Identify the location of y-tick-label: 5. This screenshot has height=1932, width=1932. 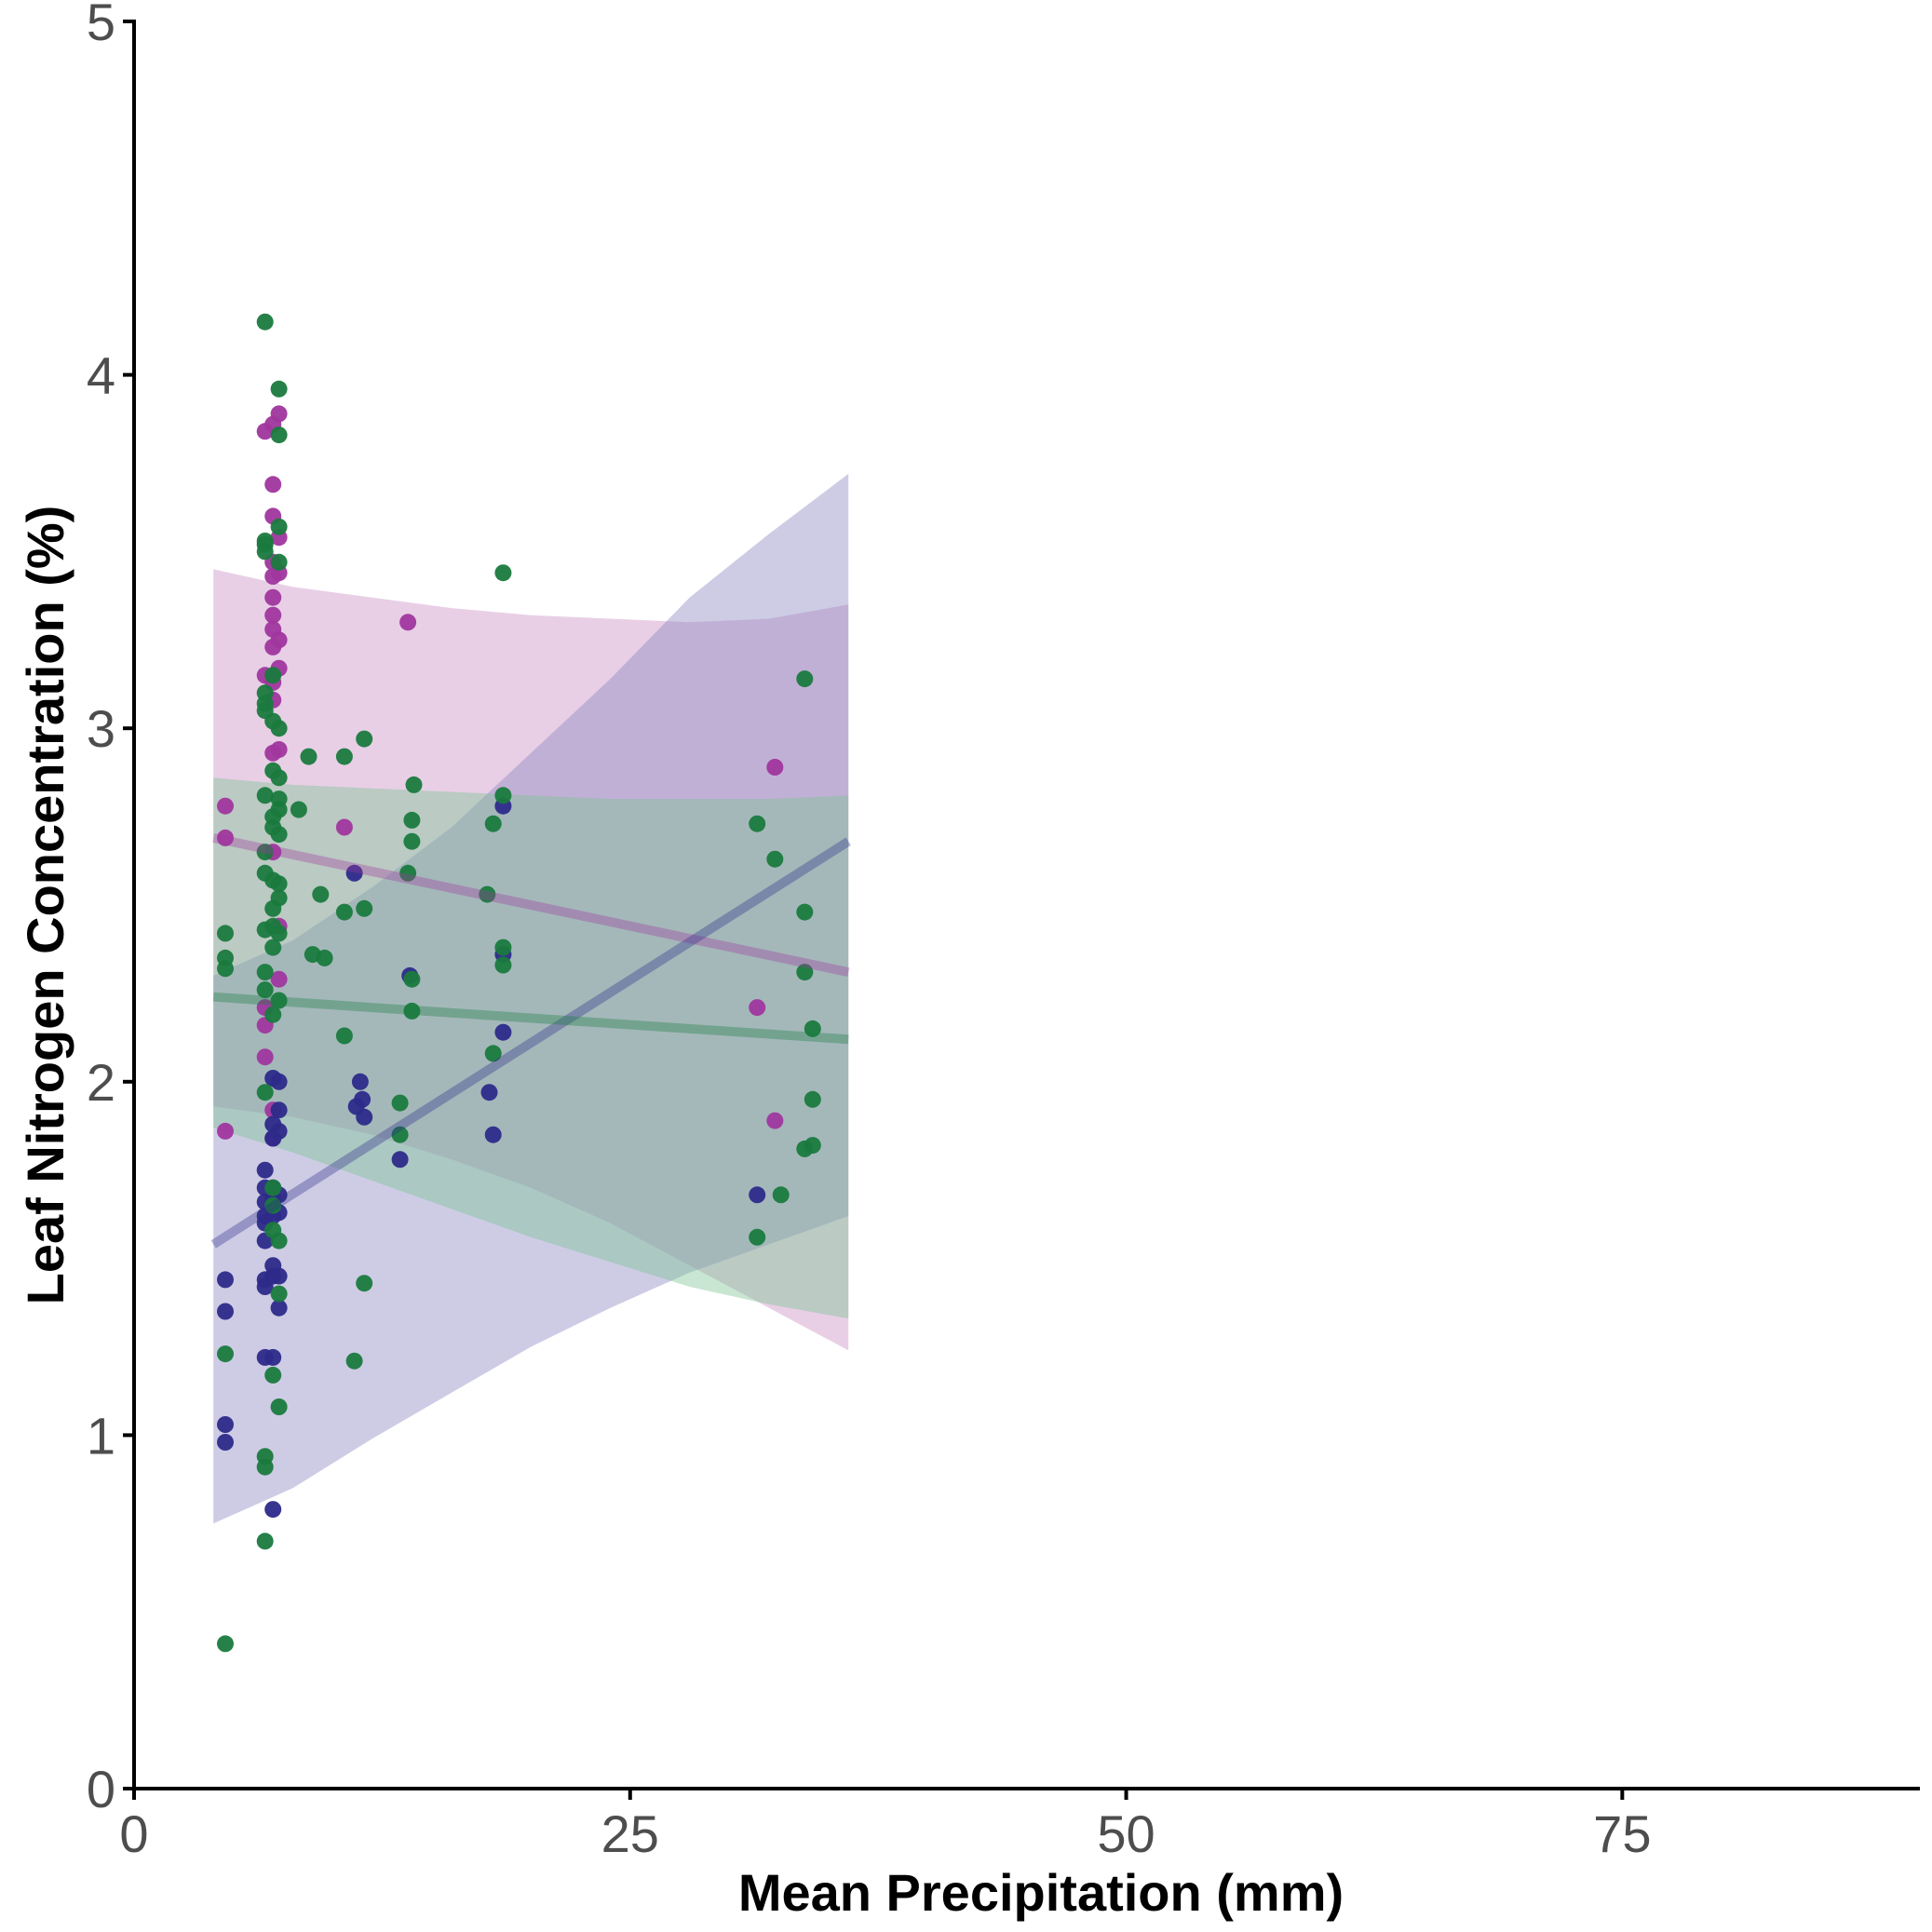
(101, 26).